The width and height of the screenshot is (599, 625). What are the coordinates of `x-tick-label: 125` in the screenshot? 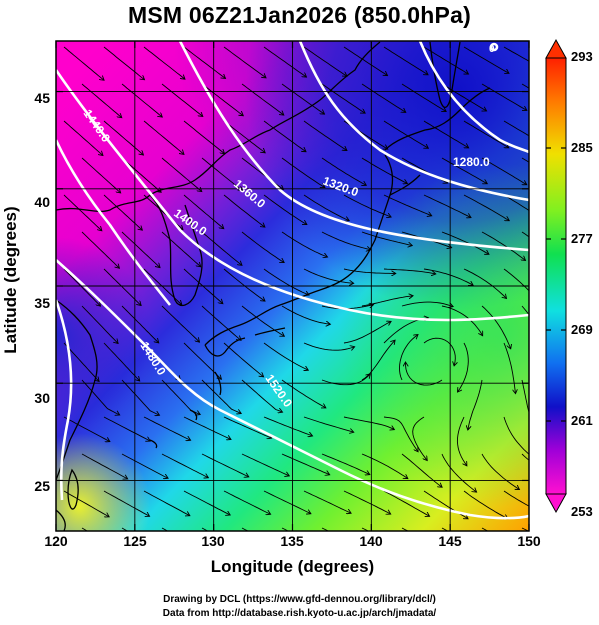 It's located at (135, 541).